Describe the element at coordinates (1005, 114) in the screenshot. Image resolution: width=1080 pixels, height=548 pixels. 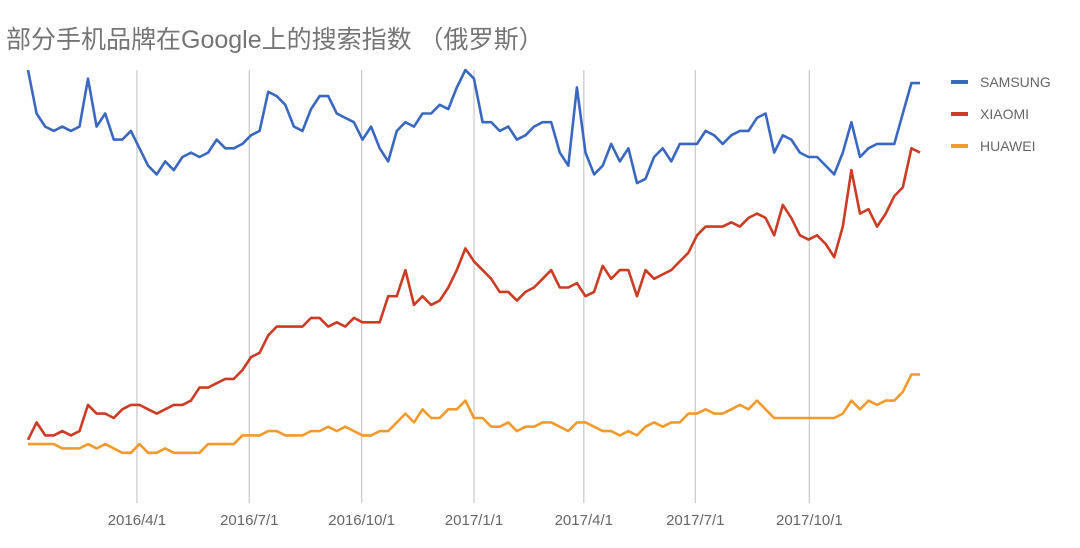
I see `legend-label: XIAOMI` at that location.